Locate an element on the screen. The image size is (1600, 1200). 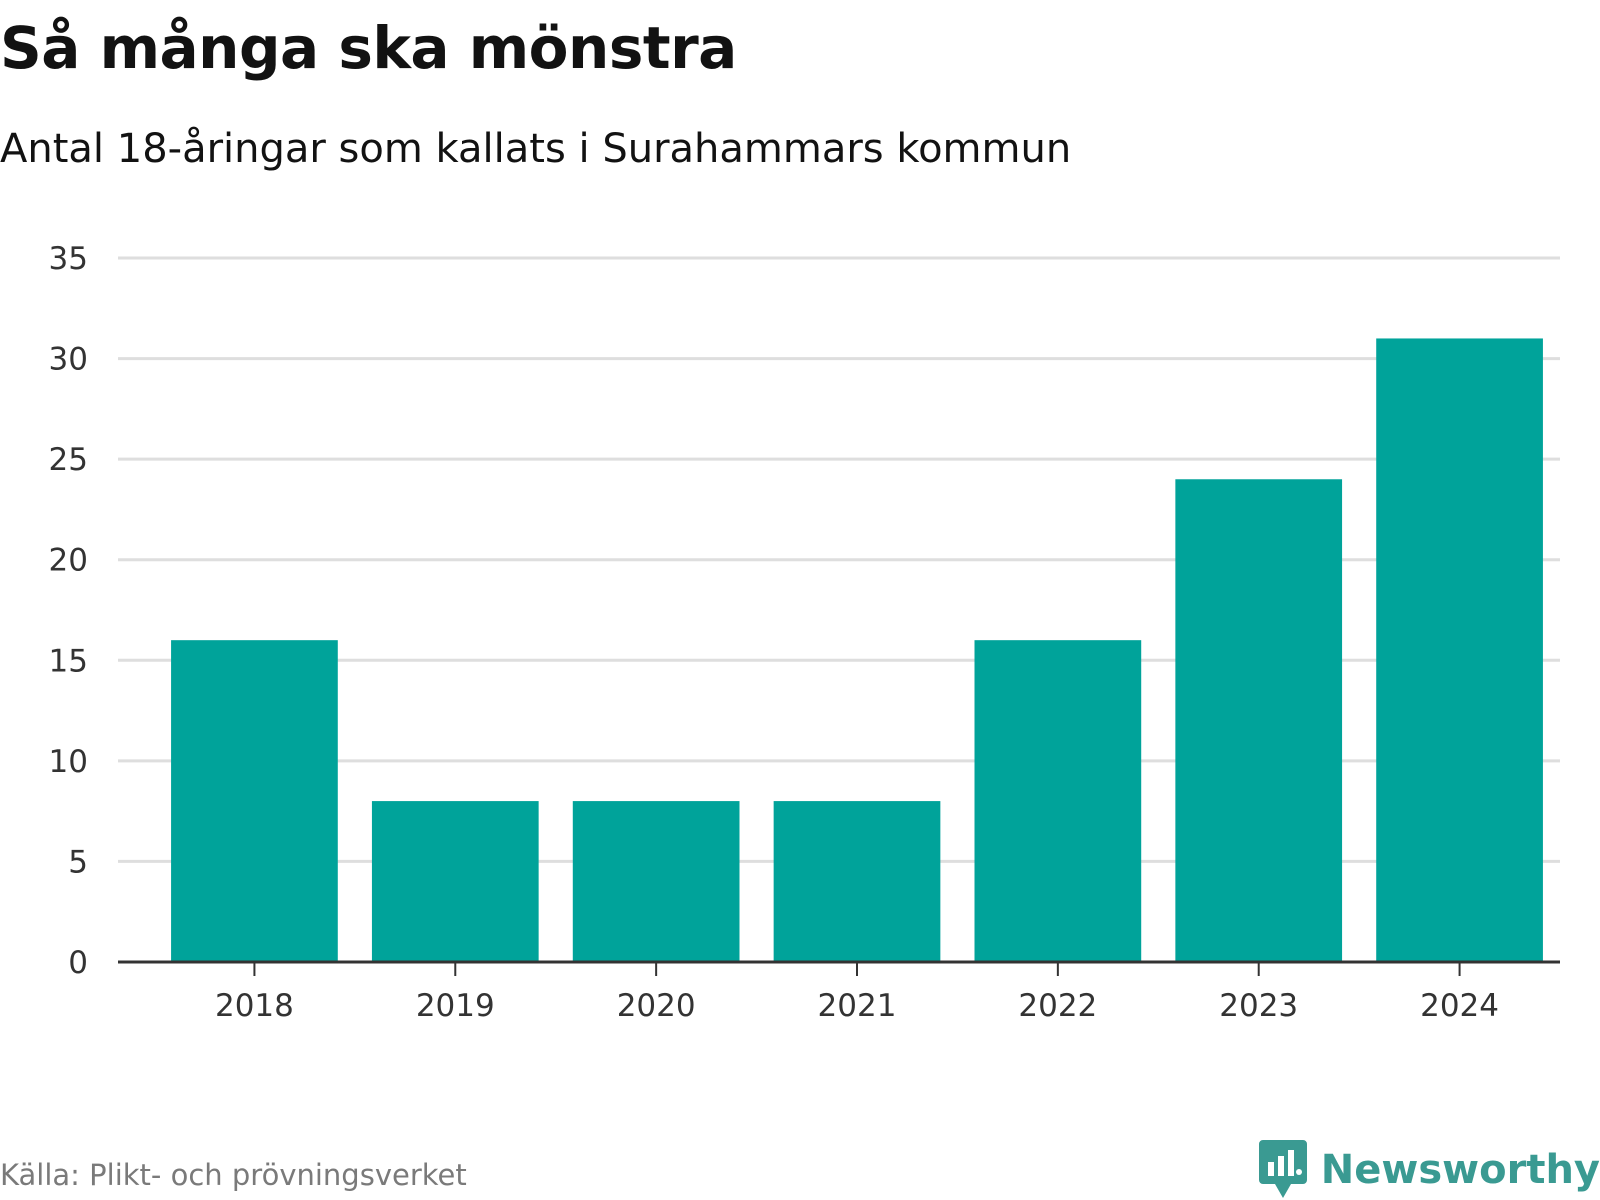
x-axis-tick-labels: 2018 2019 2020 2021 2022 2023 2024 is located at coordinates (857, 1006).